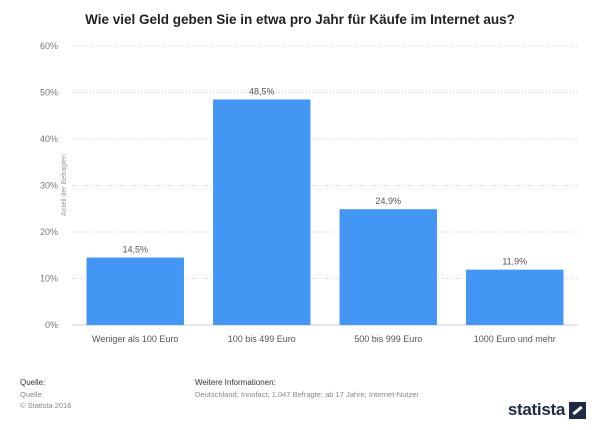  Describe the element at coordinates (49, 279) in the screenshot. I see `y-tick-label: 10%` at that location.